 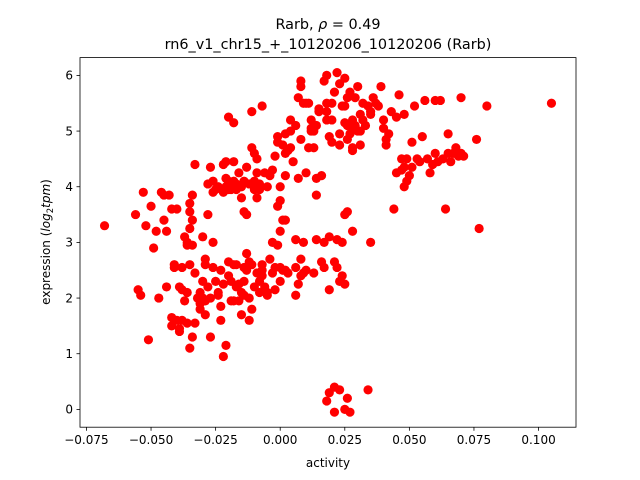 I want to click on y-tick-label: 5, so click(x=69, y=131).